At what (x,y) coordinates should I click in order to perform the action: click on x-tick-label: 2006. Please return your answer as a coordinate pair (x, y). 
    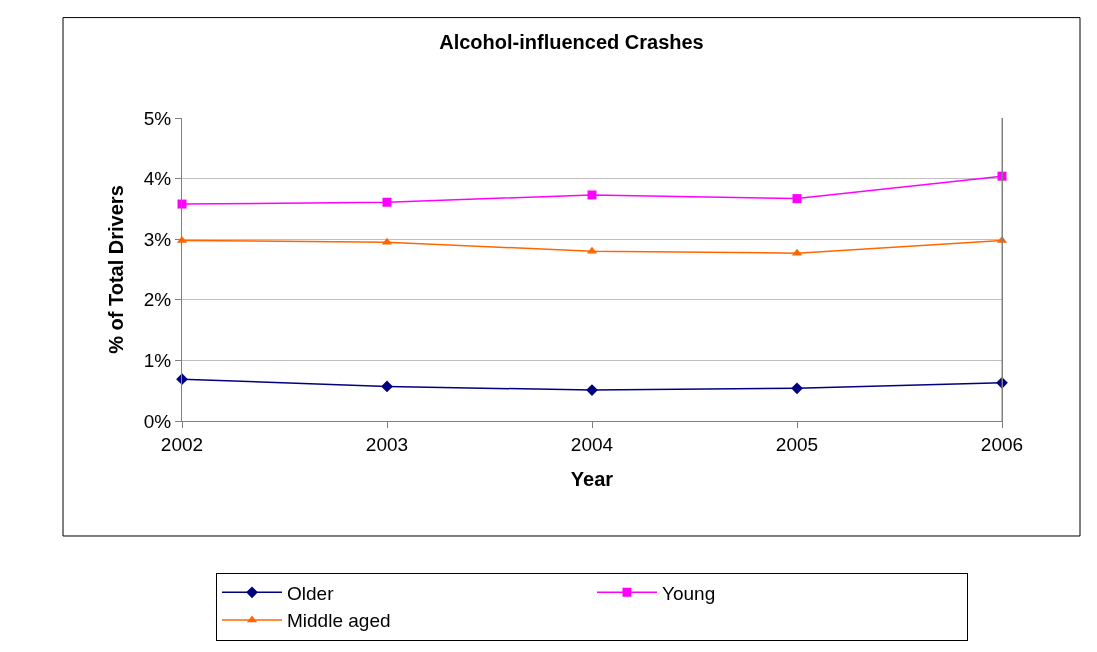
    Looking at the image, I should click on (1002, 444).